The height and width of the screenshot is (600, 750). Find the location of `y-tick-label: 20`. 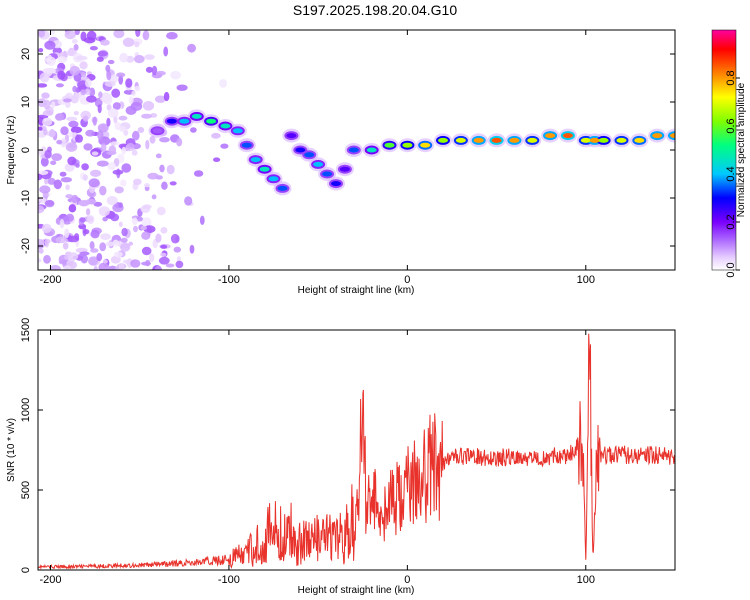

y-tick-label: 20 is located at coordinates (26, 54).